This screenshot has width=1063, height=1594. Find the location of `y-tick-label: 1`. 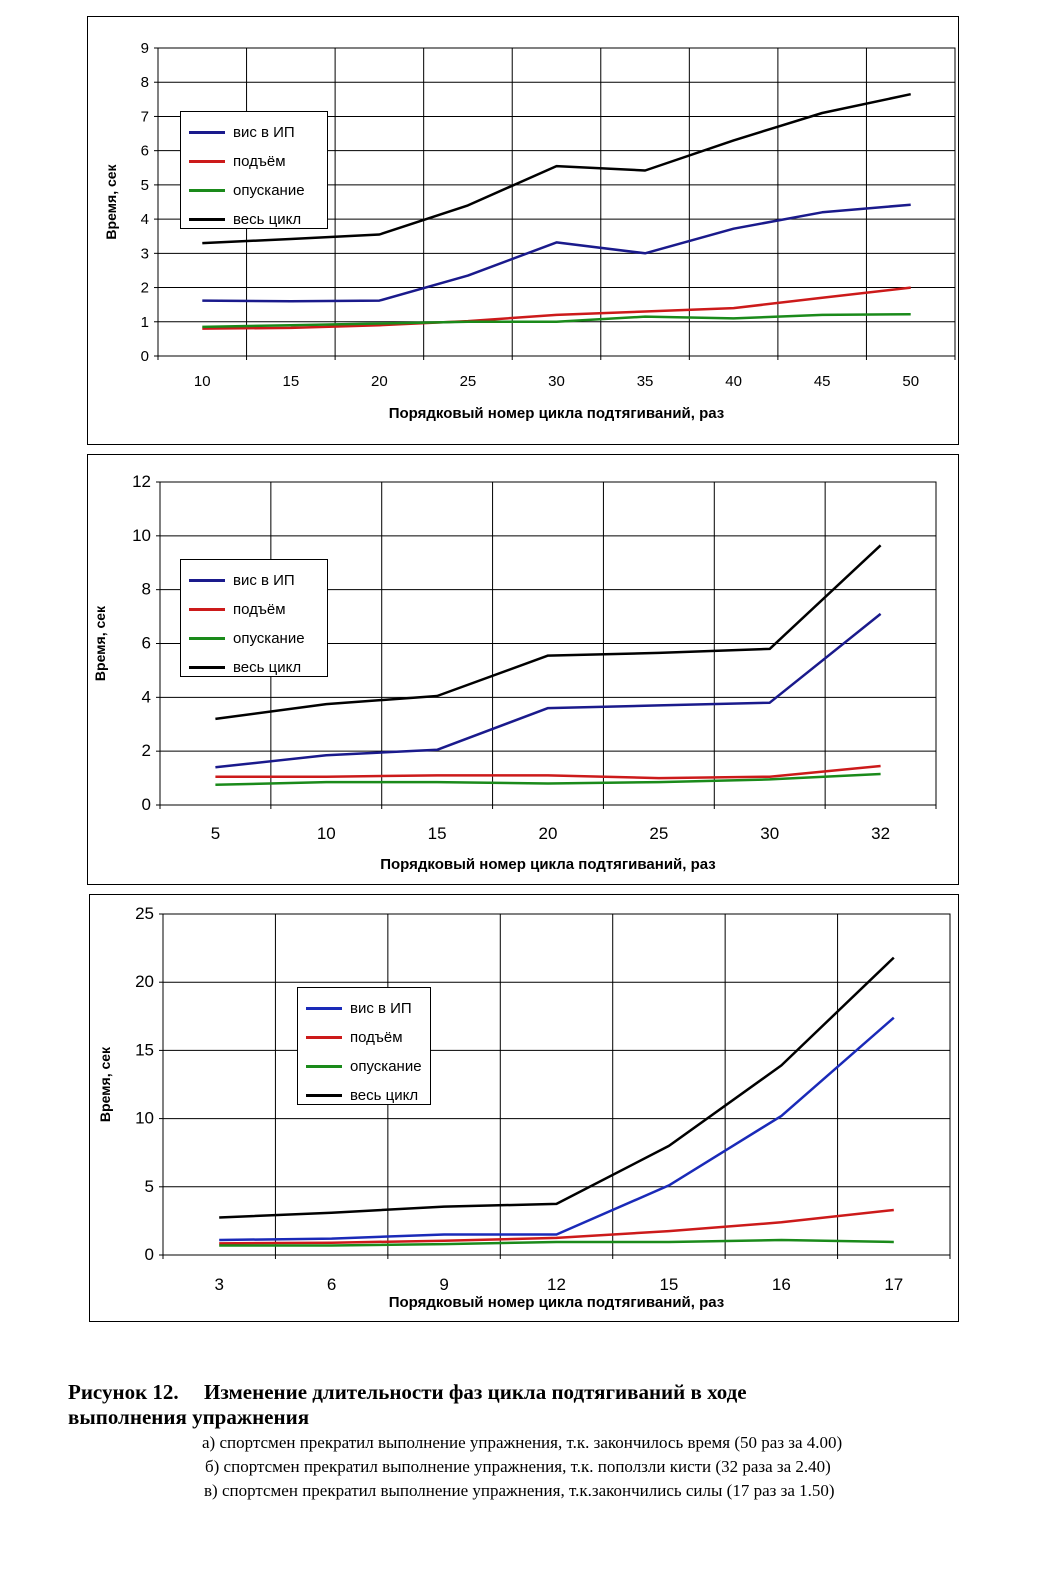

y-tick-label: 1 is located at coordinates (145, 322).